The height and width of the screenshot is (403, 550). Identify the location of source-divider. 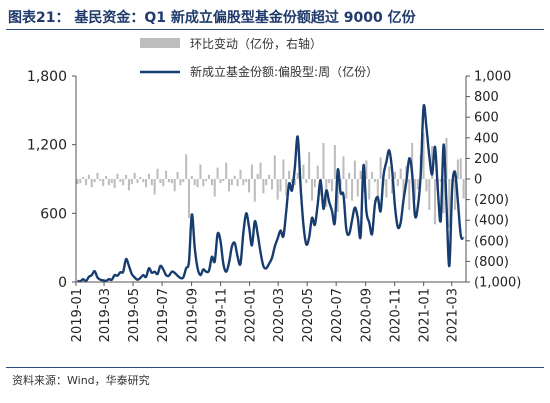
(275, 367).